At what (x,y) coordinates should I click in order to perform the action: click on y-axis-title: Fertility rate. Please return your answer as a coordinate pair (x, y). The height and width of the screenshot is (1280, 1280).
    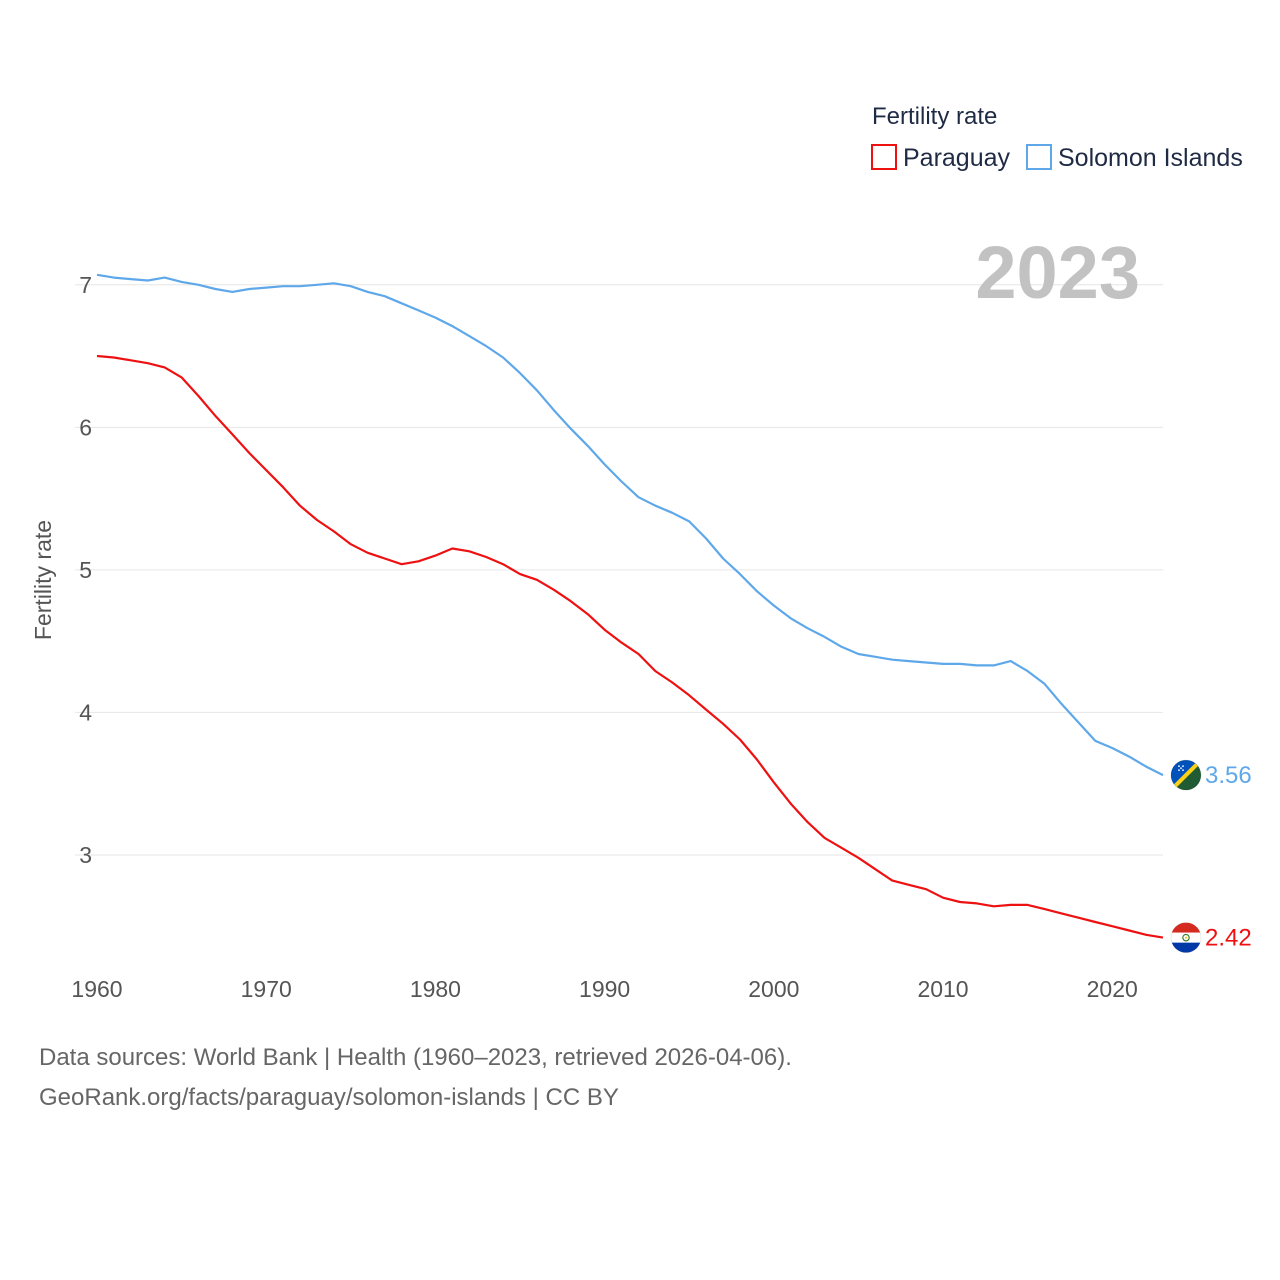
    Looking at the image, I should click on (43, 580).